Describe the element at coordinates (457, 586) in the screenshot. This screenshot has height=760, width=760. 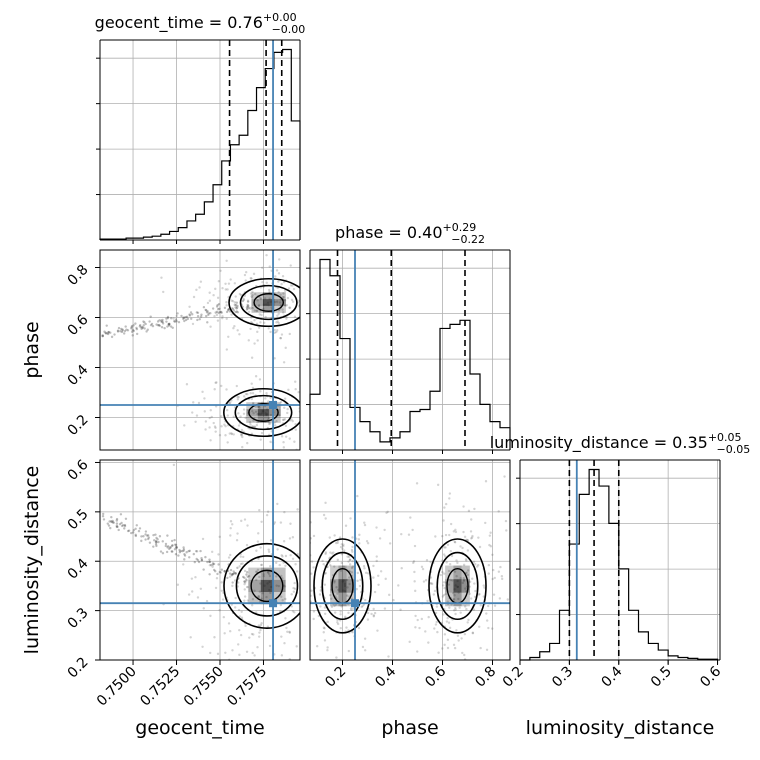
I see `contour-mid` at that location.